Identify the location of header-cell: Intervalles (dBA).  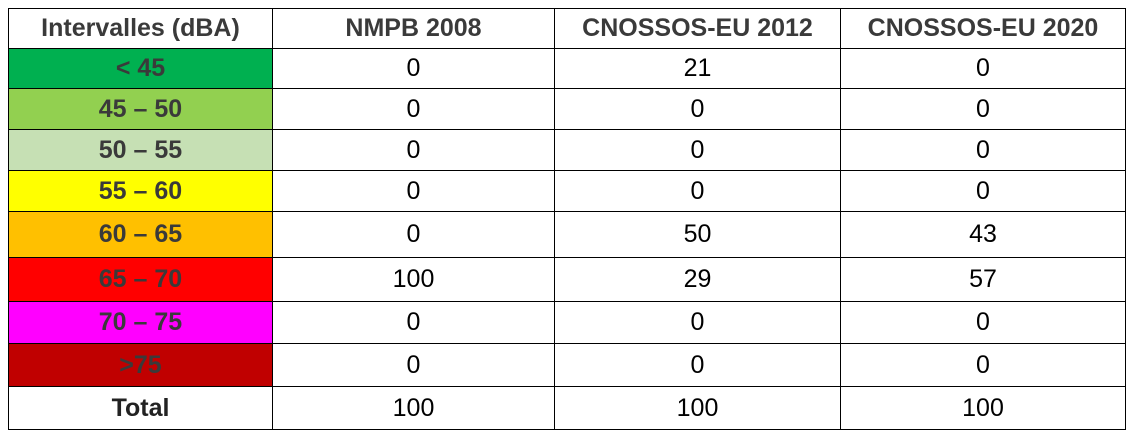
(140, 28).